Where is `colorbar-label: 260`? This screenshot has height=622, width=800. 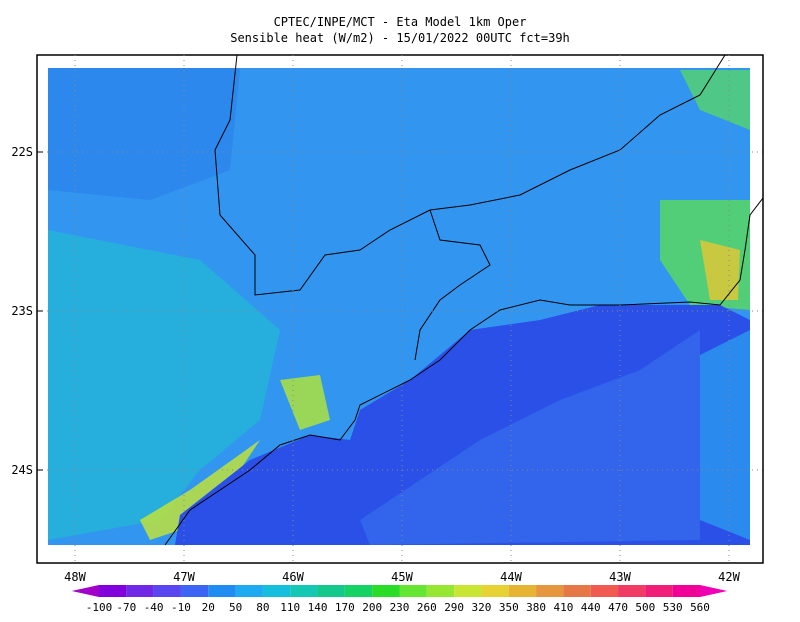 colorbar-label: 260 is located at coordinates (427, 607).